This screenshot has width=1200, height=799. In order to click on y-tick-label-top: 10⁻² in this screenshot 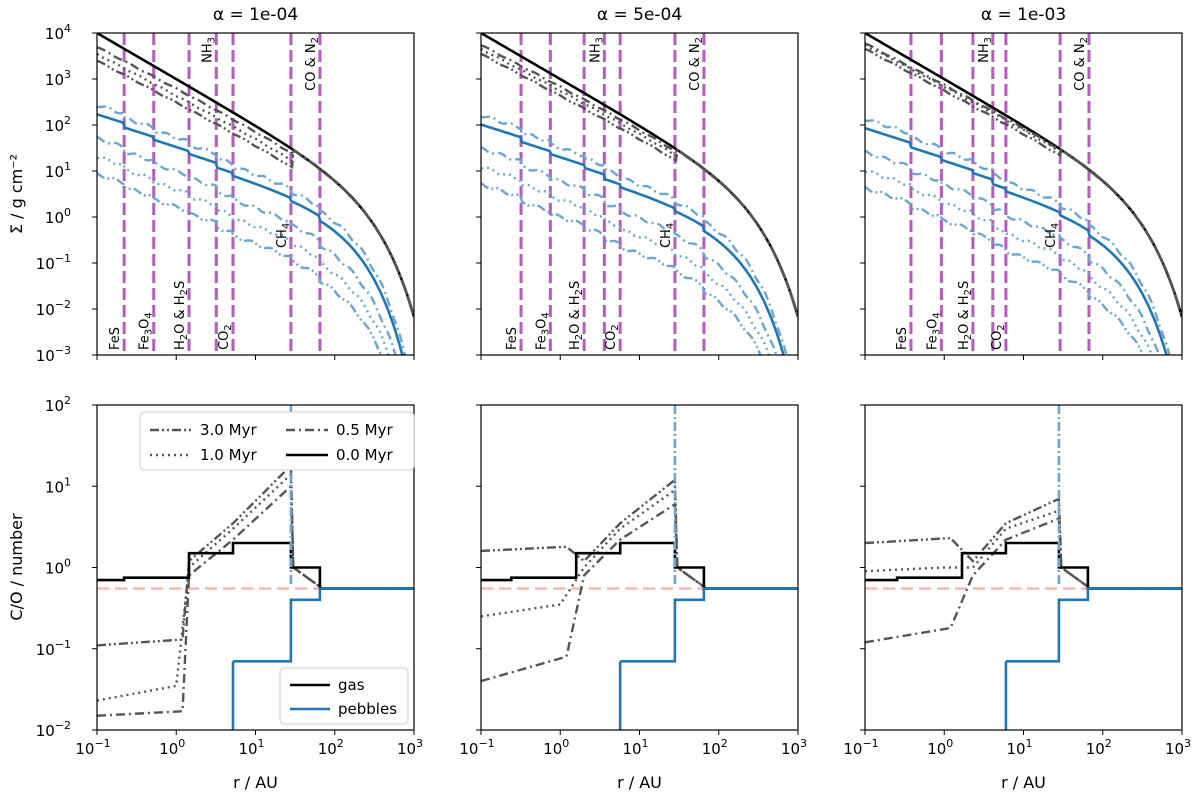, I will do `click(53, 308)`.